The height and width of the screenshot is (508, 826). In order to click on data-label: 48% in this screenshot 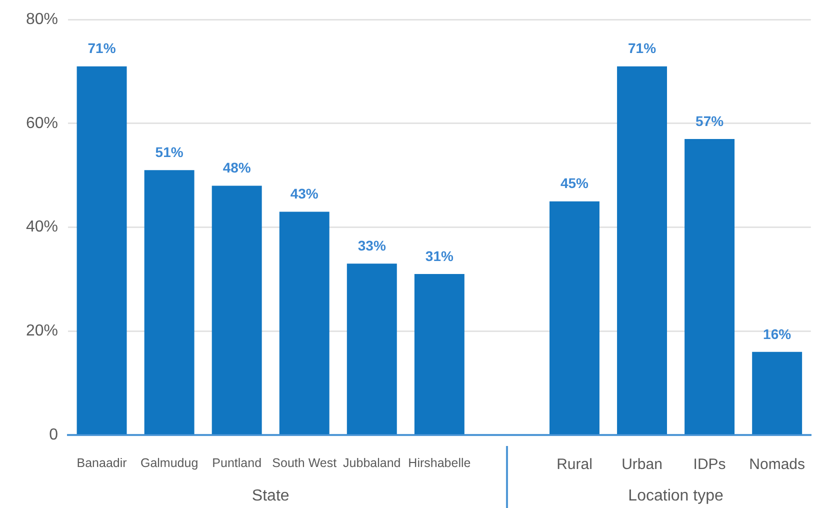, I will do `click(237, 168)`.